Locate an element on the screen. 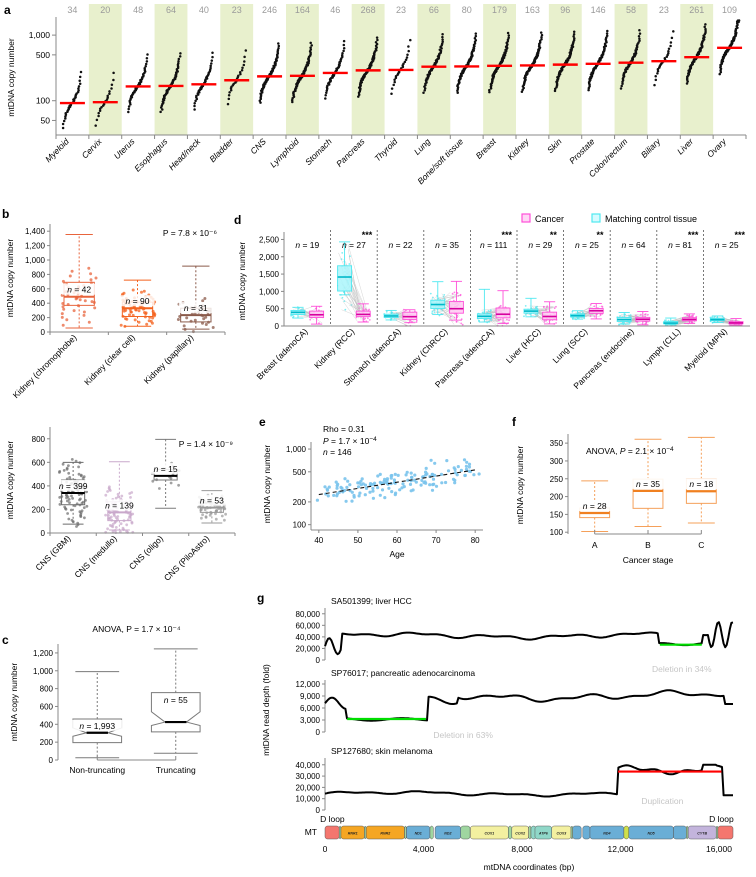  svg-text: mtDNA read depth (fold) is located at coordinates (266, 710).